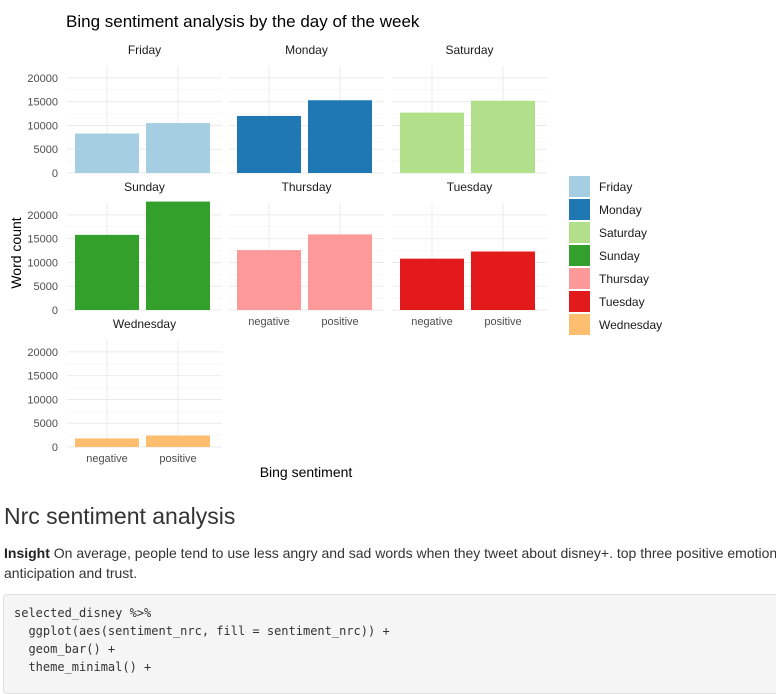 This screenshot has height=694, width=776. What do you see at coordinates (144, 50) in the screenshot?
I see `facet-strip-label: Friday` at bounding box center [144, 50].